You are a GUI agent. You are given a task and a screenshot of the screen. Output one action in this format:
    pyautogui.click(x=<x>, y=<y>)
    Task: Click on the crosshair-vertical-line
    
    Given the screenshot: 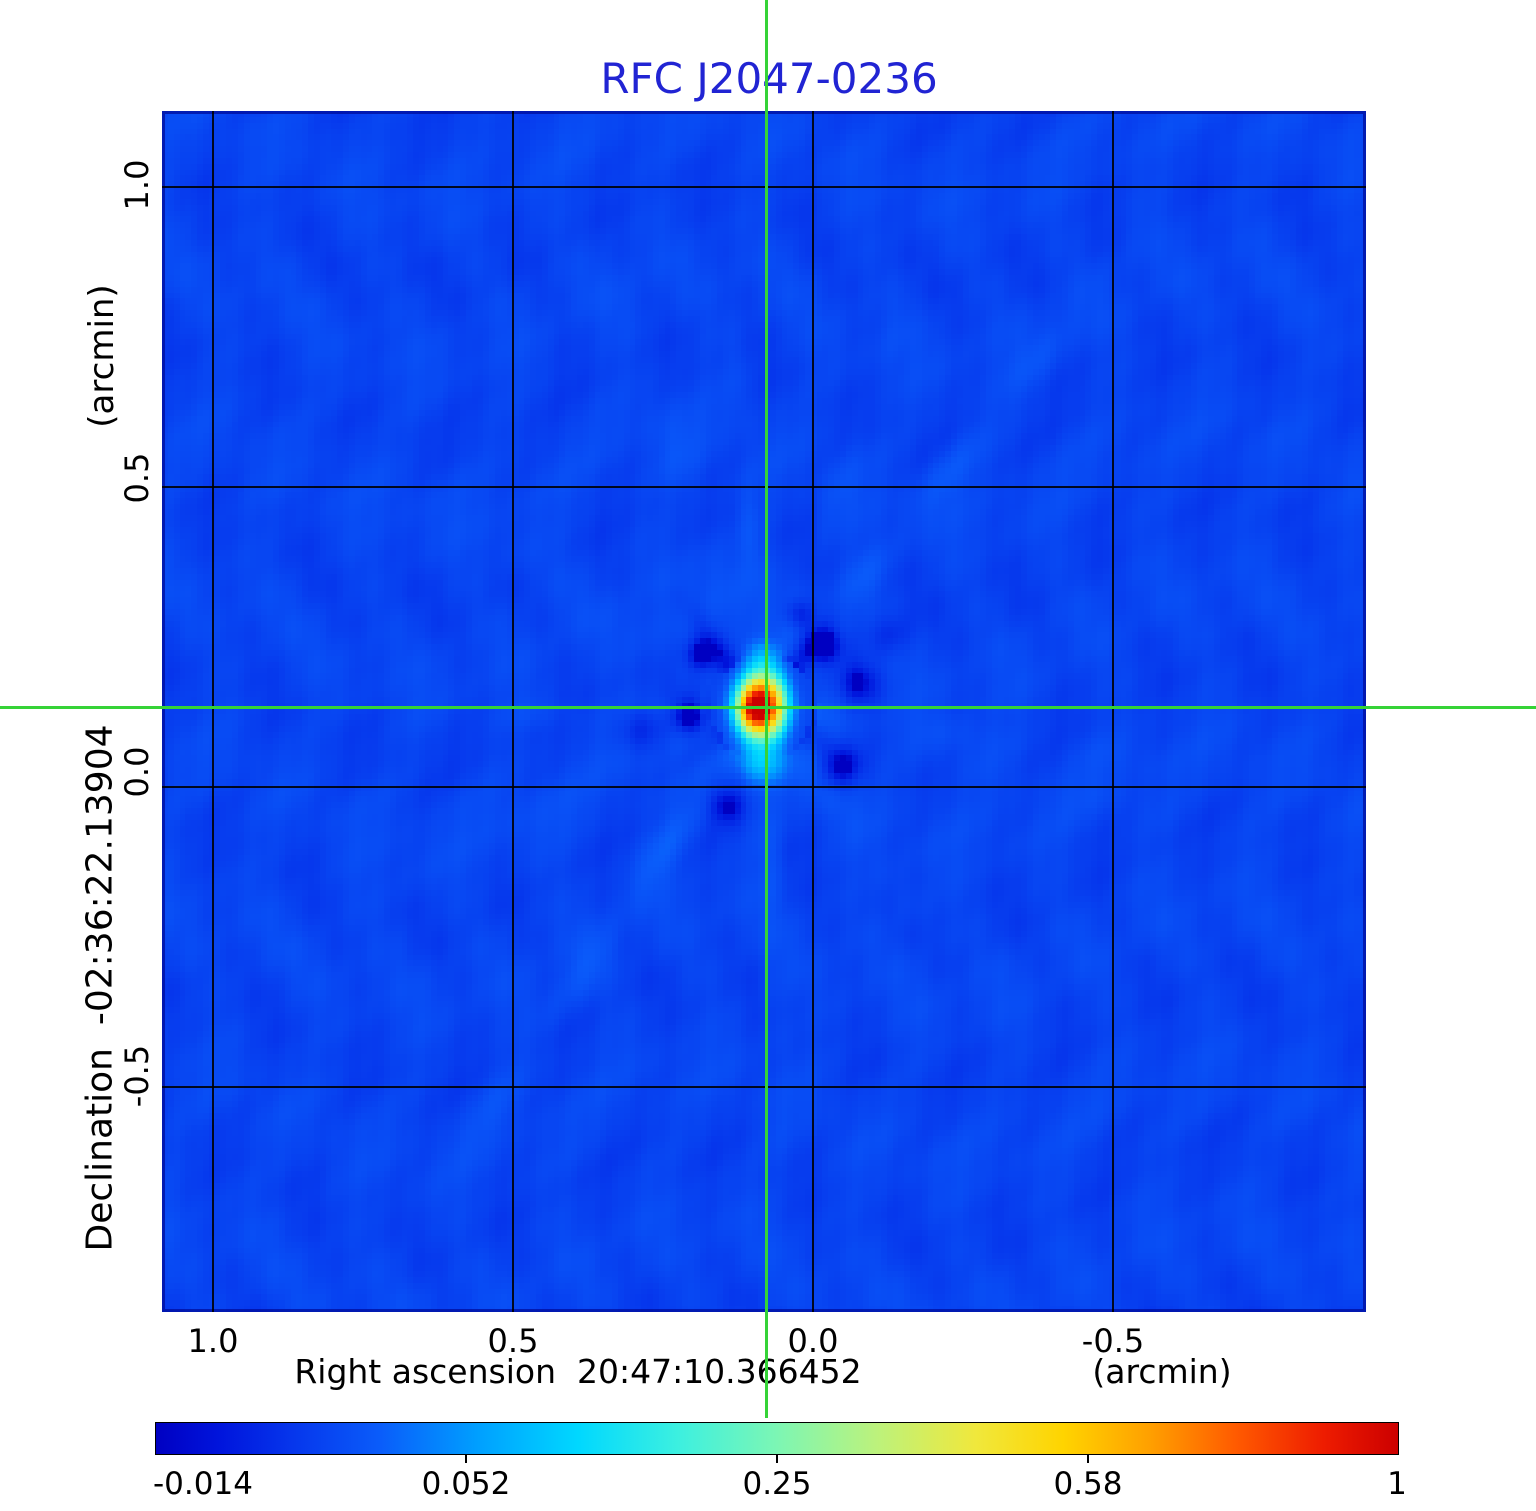 What is the action you would take?
    pyautogui.click(x=766, y=709)
    